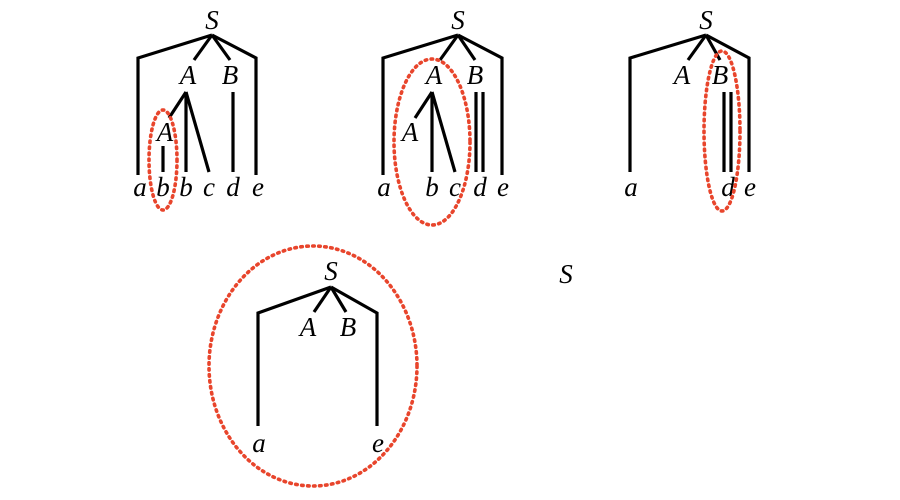  Describe the element at coordinates (209, 187) in the screenshot. I see `tree1-leaf-c: c` at that location.